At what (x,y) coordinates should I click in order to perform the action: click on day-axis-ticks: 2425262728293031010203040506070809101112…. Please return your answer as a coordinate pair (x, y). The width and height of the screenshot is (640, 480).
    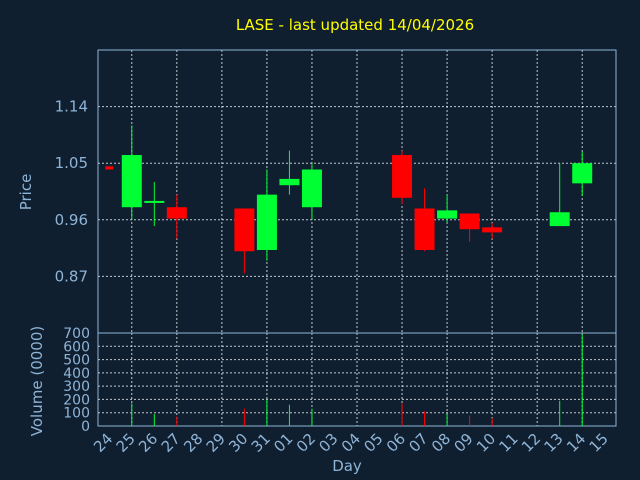
    Looking at the image, I should click on (351, 443).